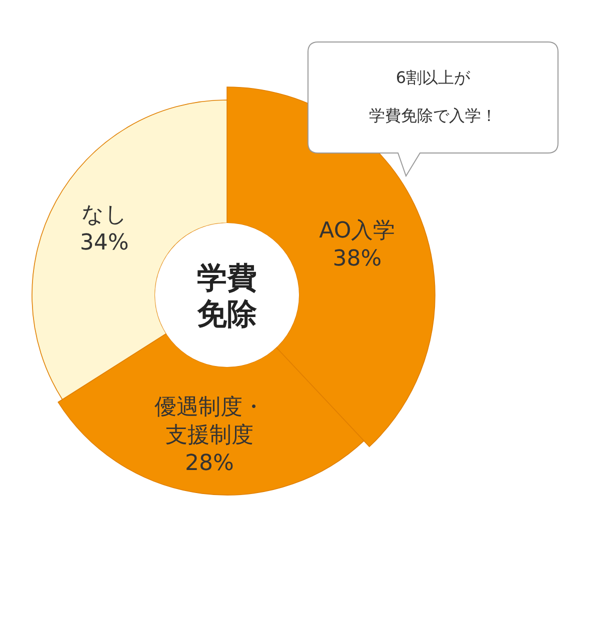 Image resolution: width=600 pixels, height=627 pixels. I want to click on text: 学費免除, so click(227, 296).